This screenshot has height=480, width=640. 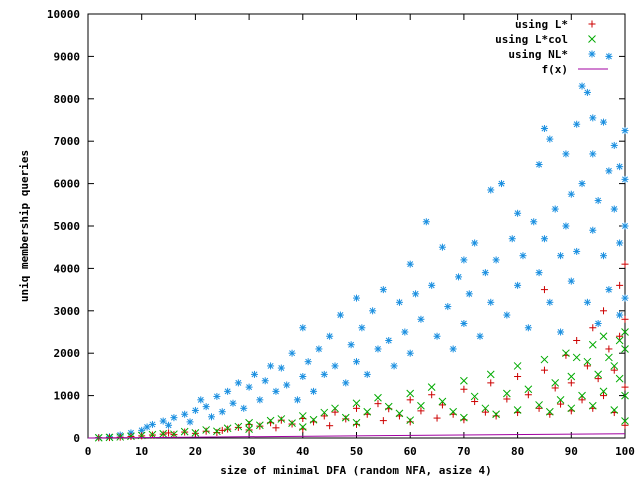 What do you see at coordinates (67, 56) in the screenshot?
I see `y-tick-label: 9000` at bounding box center [67, 56].